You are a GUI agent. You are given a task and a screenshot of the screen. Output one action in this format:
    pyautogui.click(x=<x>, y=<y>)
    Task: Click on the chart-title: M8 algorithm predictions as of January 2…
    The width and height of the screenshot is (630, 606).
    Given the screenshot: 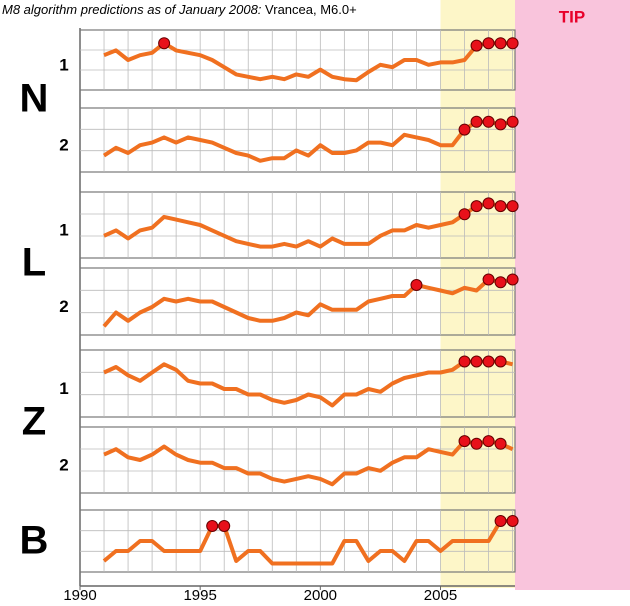 What is the action you would take?
    pyautogui.click(x=132, y=9)
    